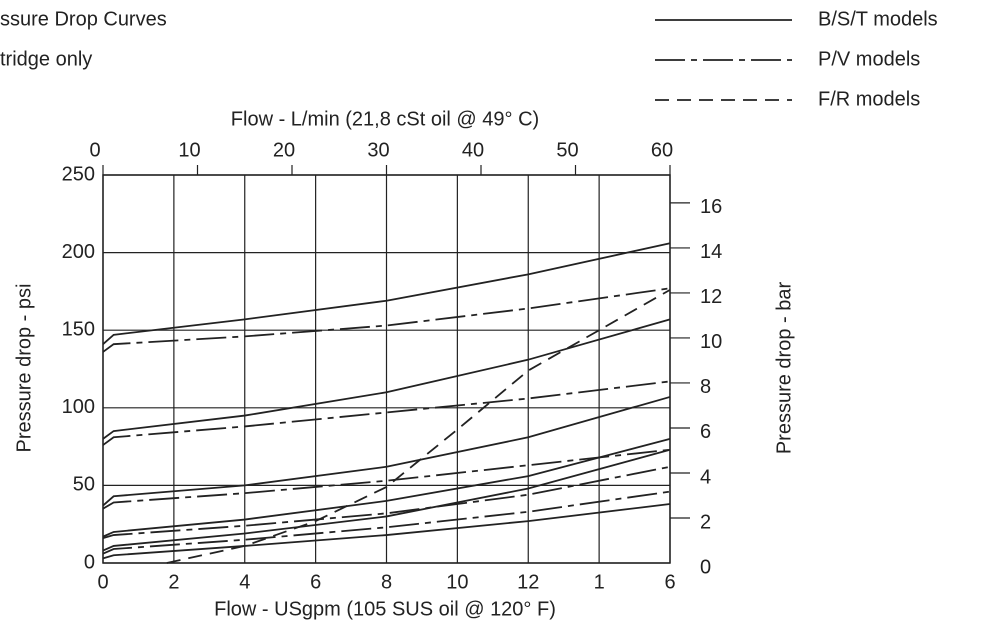 This screenshot has height=624, width=982. I want to click on x2-tick-label: 20, so click(284, 150).